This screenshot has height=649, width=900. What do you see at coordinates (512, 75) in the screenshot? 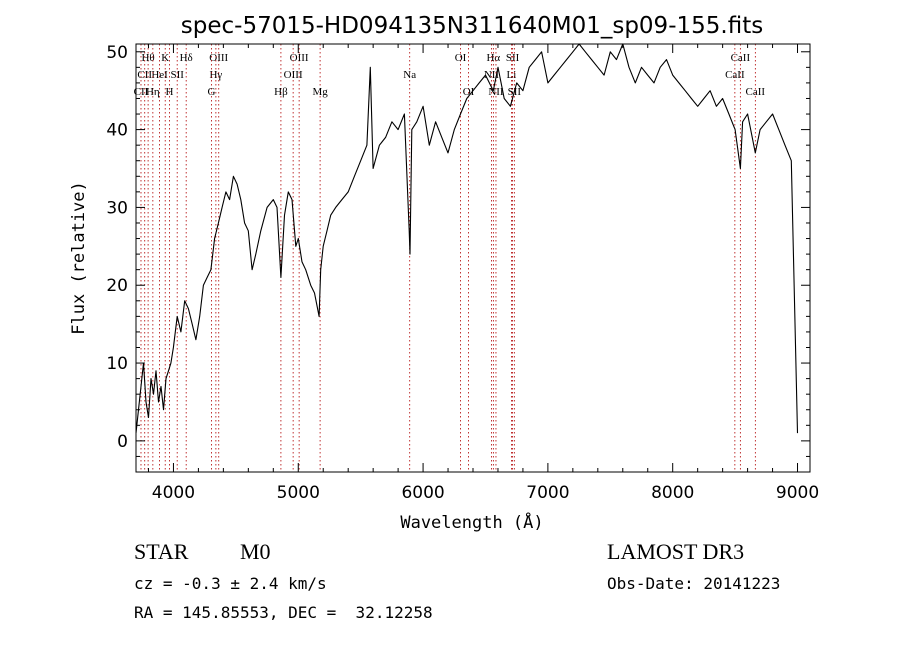
I see `spectral-line-label: Li` at bounding box center [512, 75].